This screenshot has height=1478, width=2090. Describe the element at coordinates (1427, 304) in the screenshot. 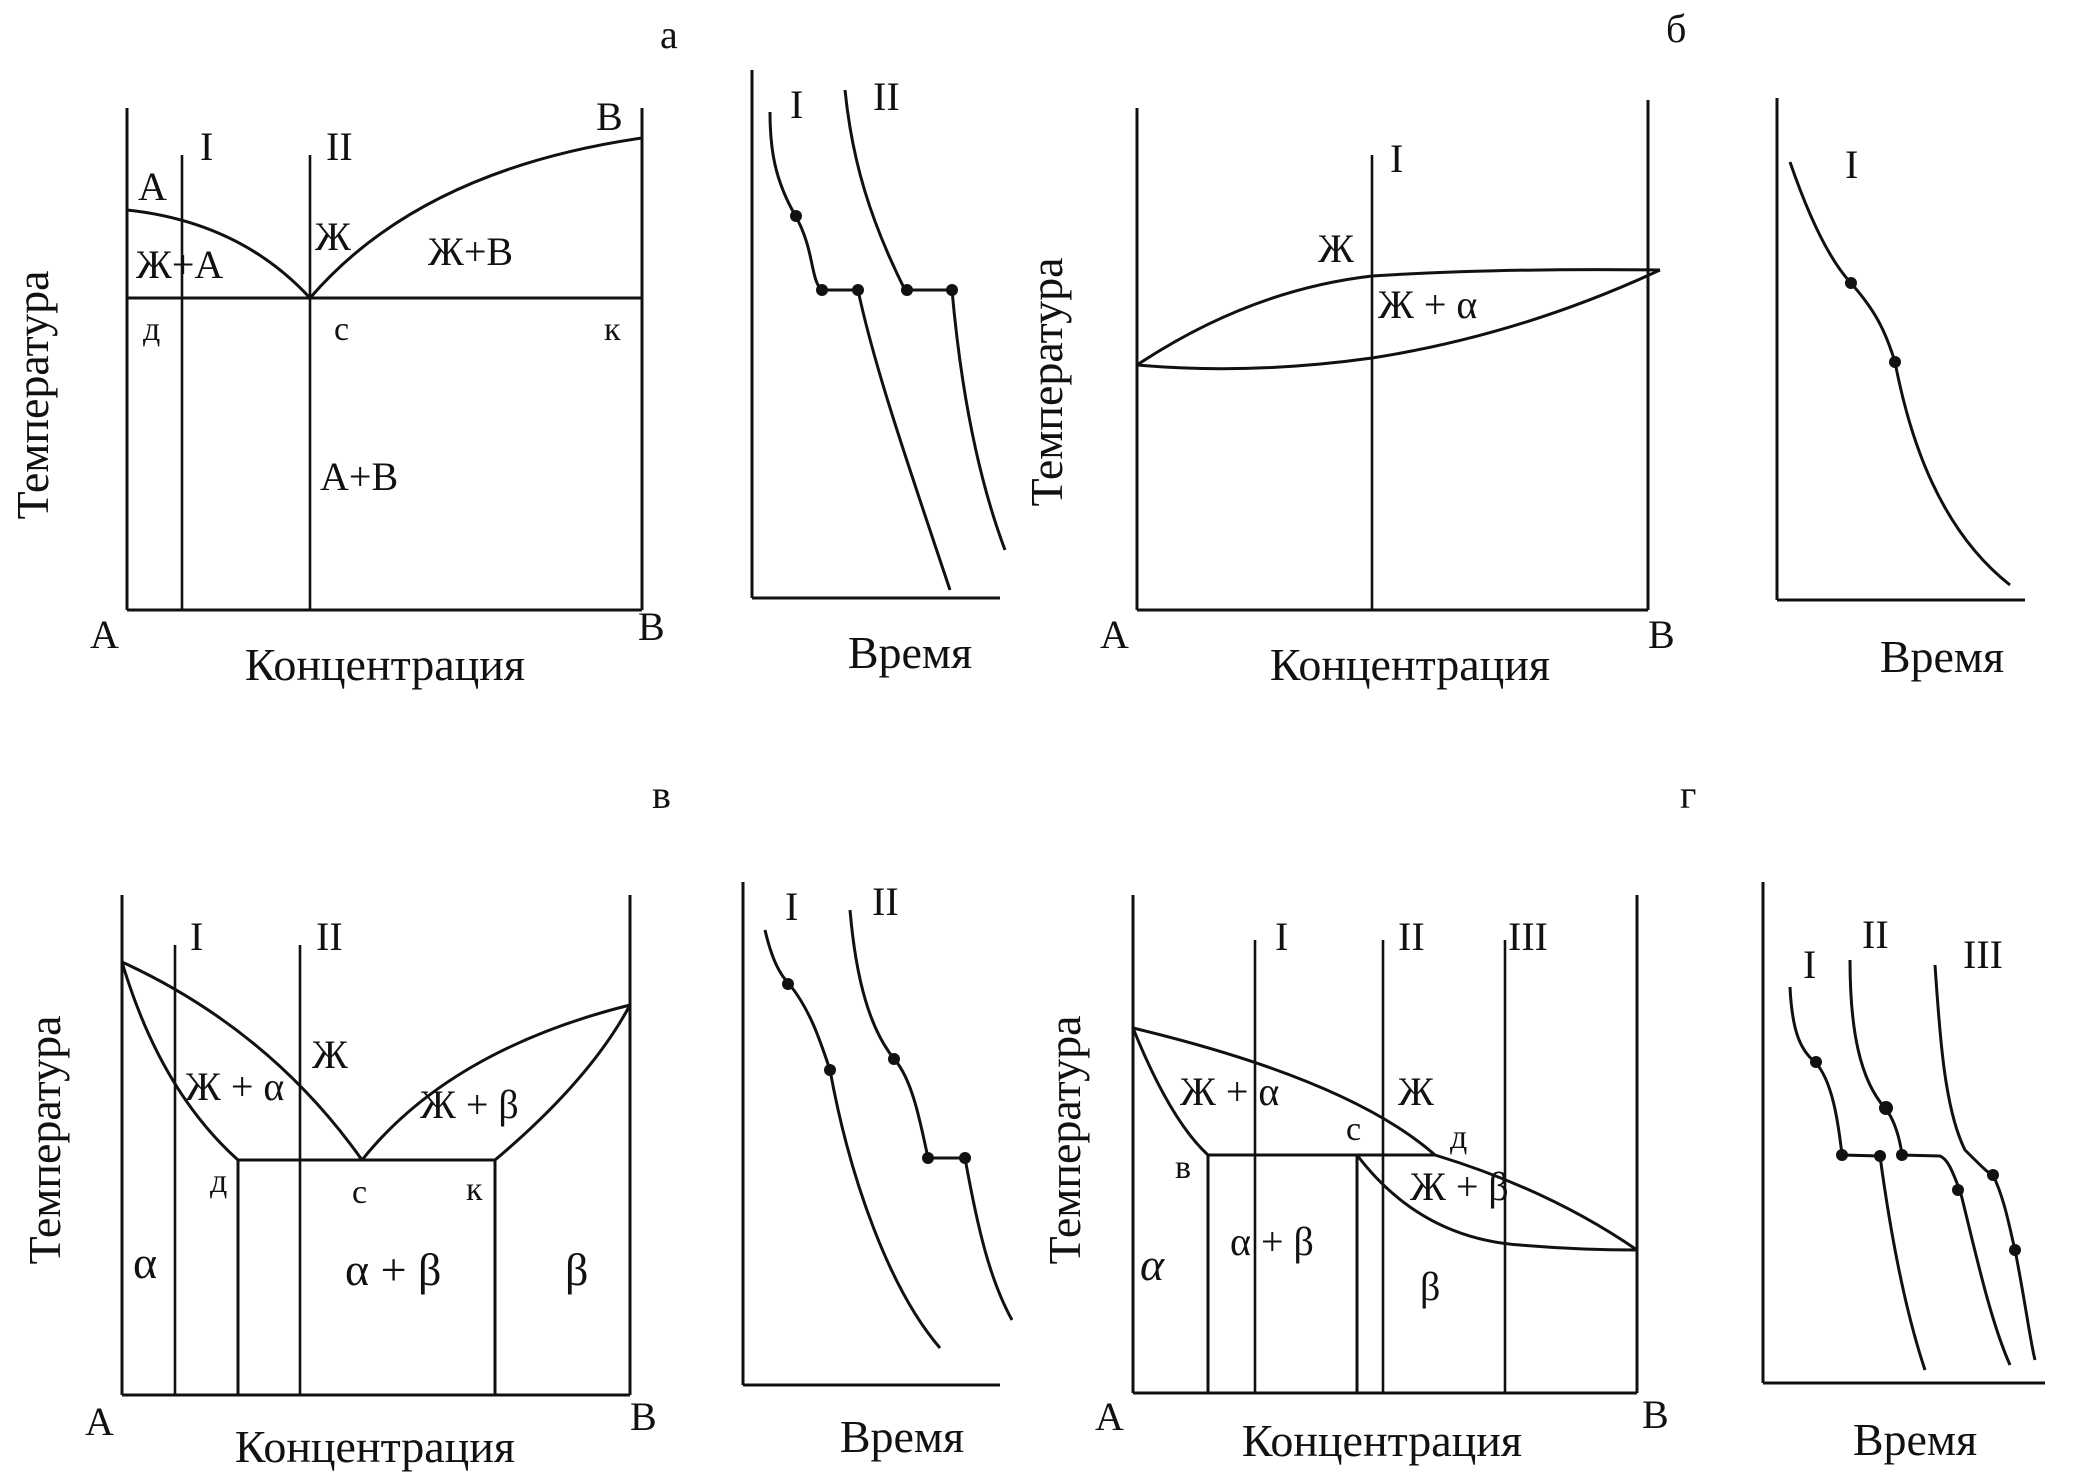

I see `panel-b-region-two-phase: Ж + α` at that location.